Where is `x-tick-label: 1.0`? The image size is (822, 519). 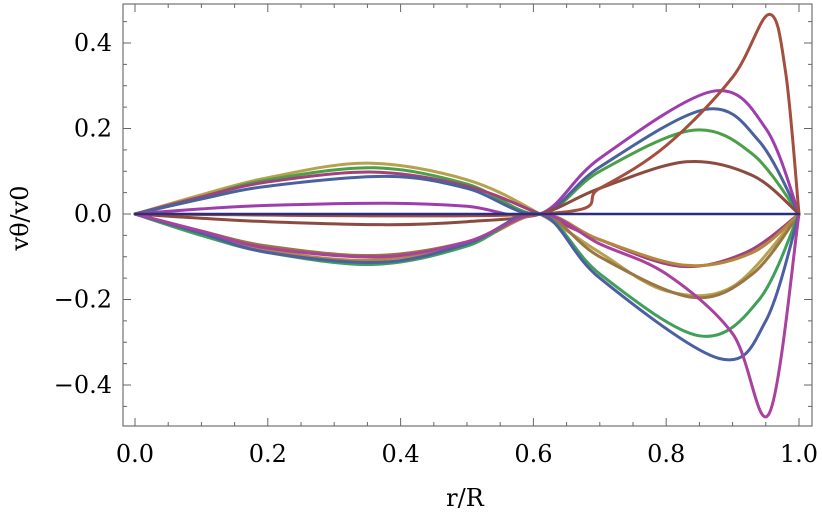
x-tick-label: 1.0 is located at coordinates (799, 454).